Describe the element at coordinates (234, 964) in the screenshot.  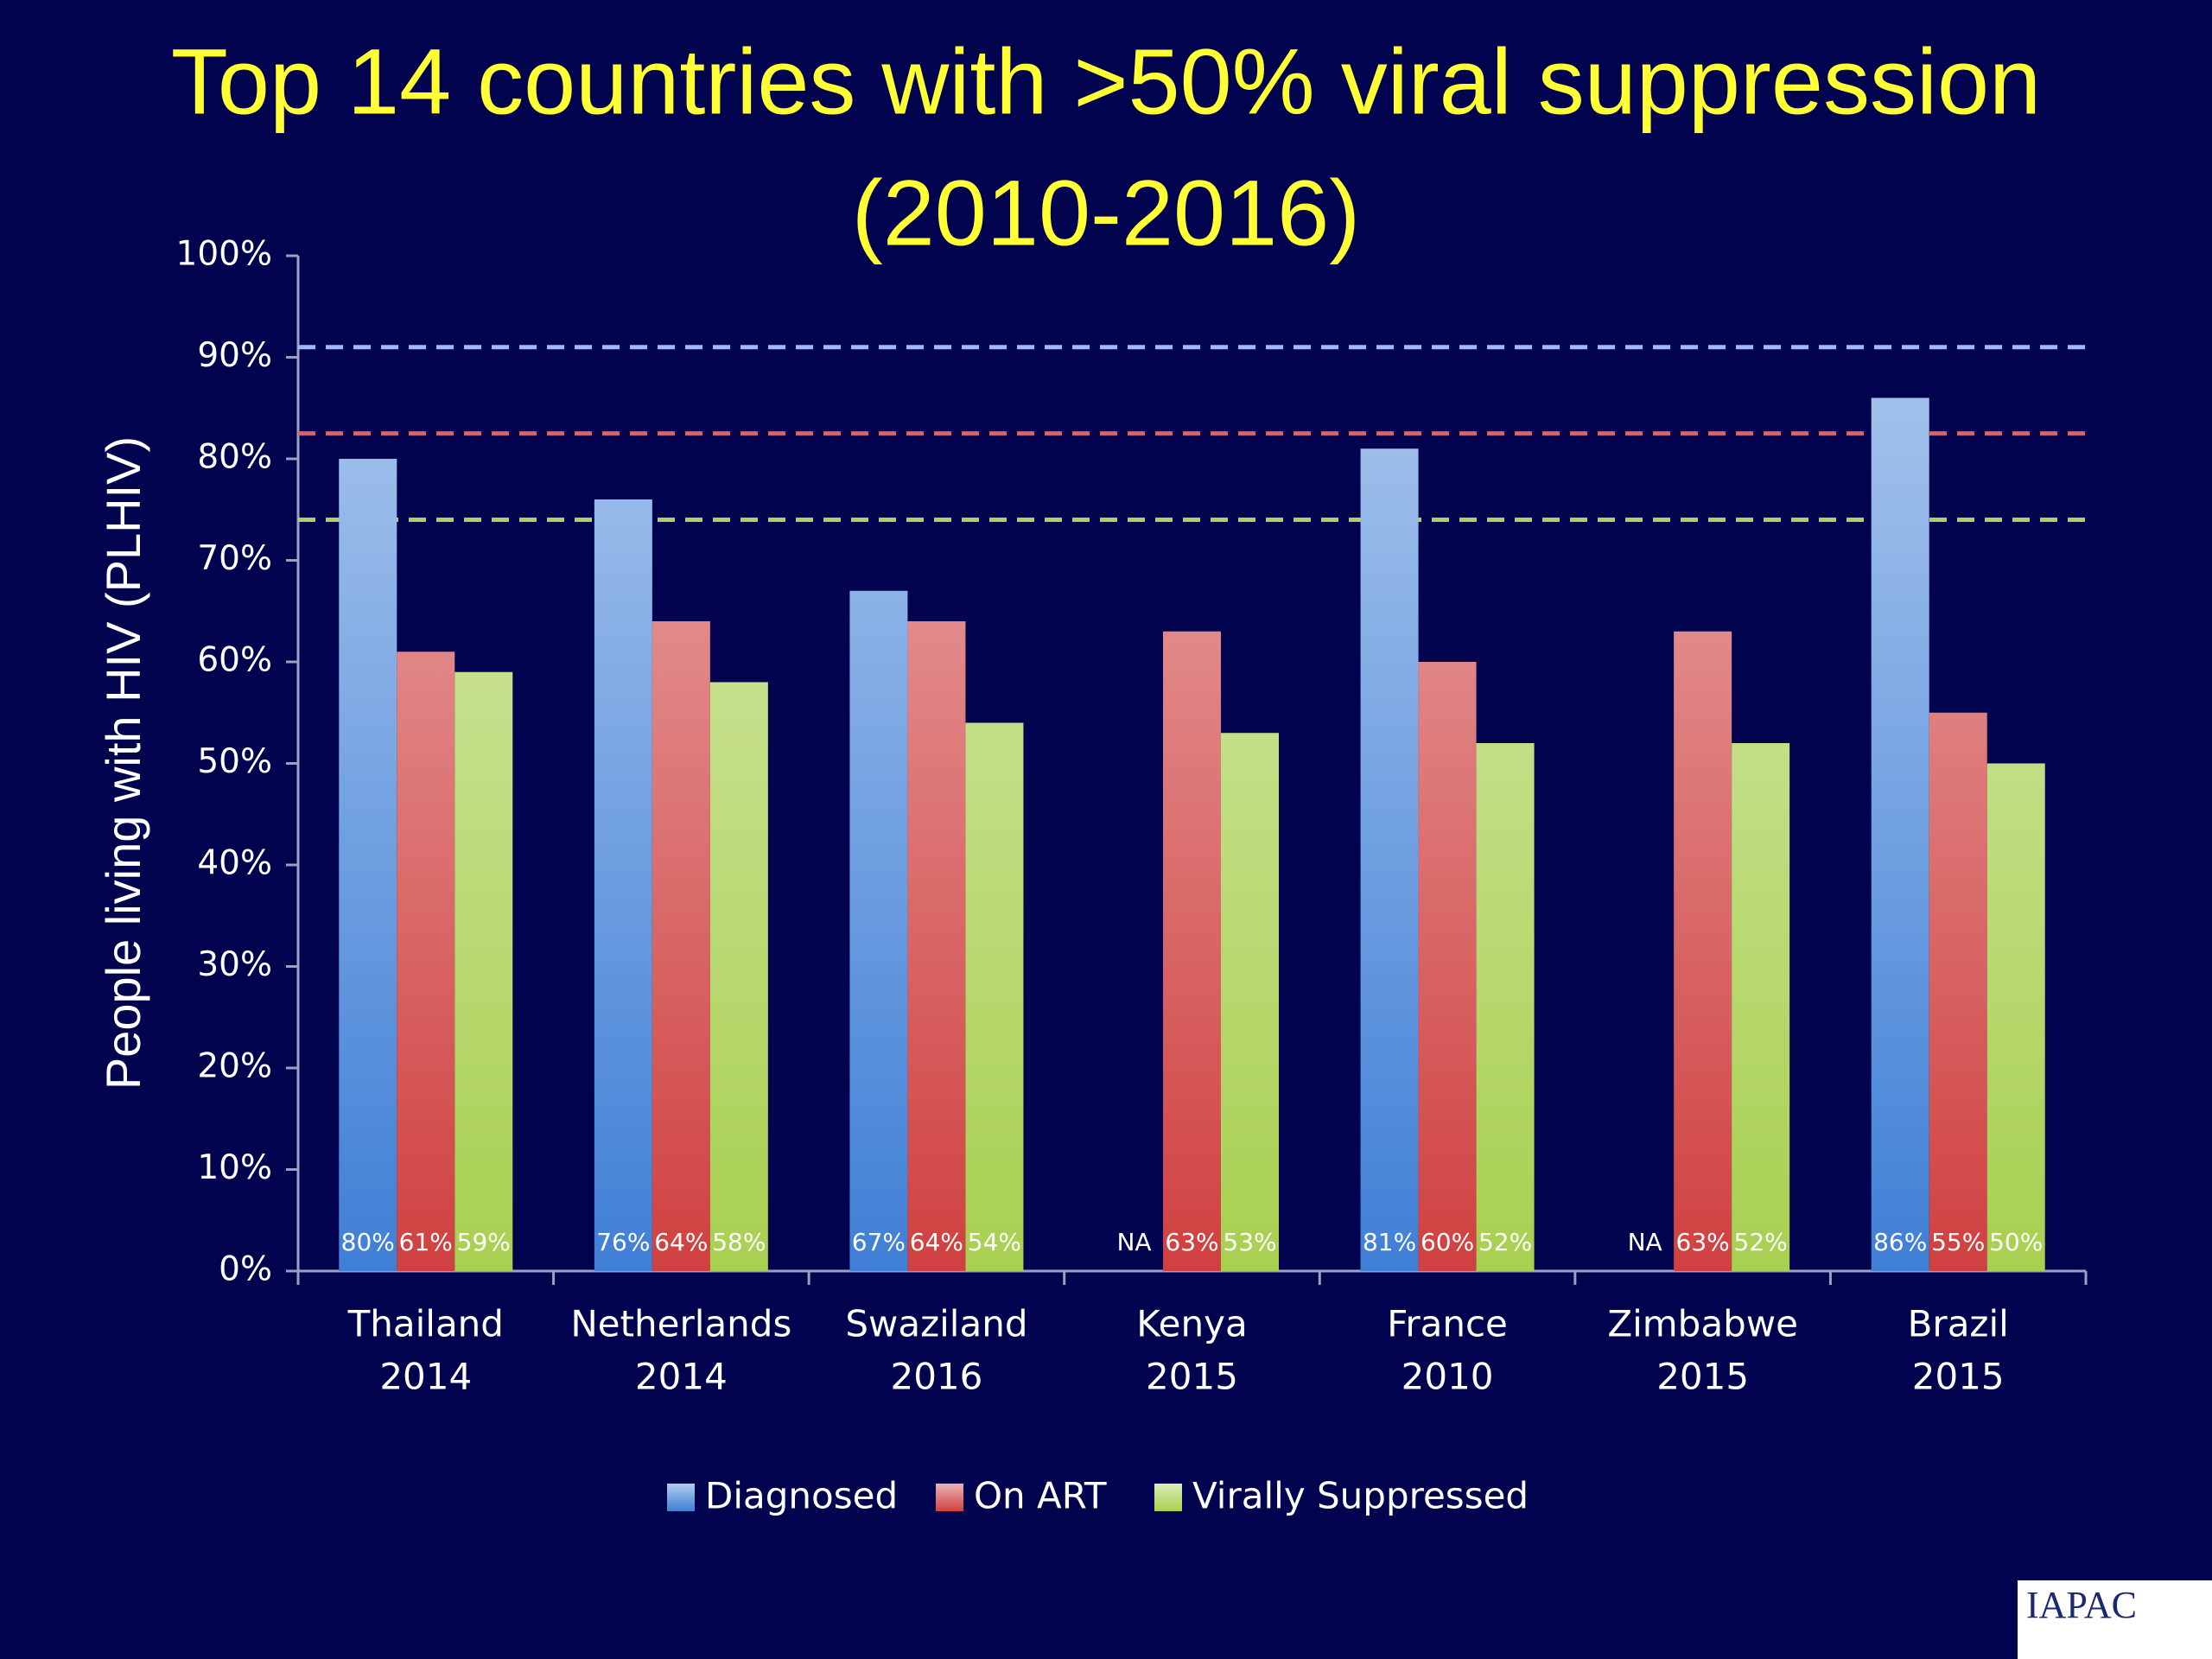
I see `y-tick-label: 30%` at that location.